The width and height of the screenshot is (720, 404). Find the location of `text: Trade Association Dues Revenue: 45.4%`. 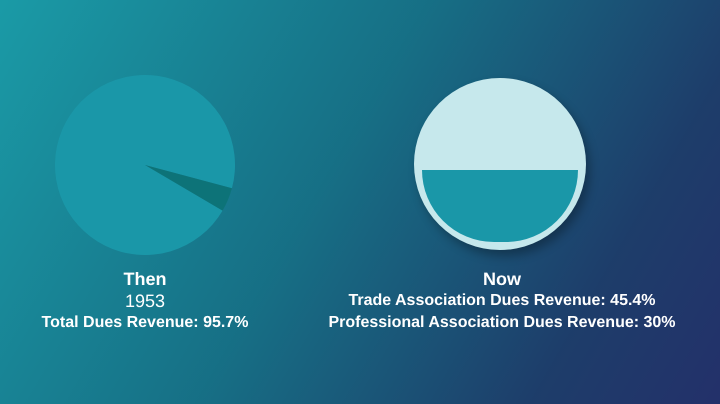

text: Trade Association Dues Revenue: 45.4% is located at coordinates (502, 301).